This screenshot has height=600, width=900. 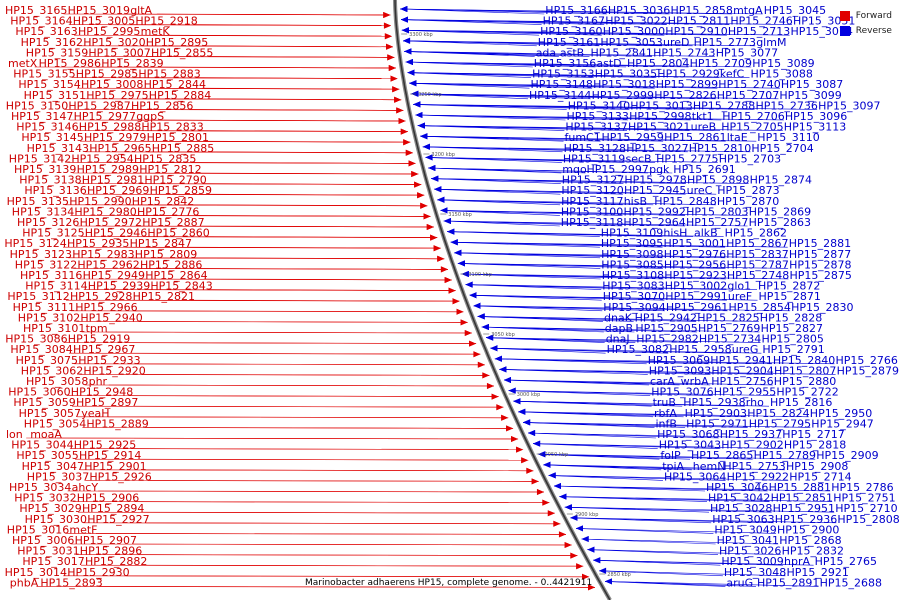 What do you see at coordinates (695, 381) in the screenshot?
I see `gene-label: wrbA` at bounding box center [695, 381].